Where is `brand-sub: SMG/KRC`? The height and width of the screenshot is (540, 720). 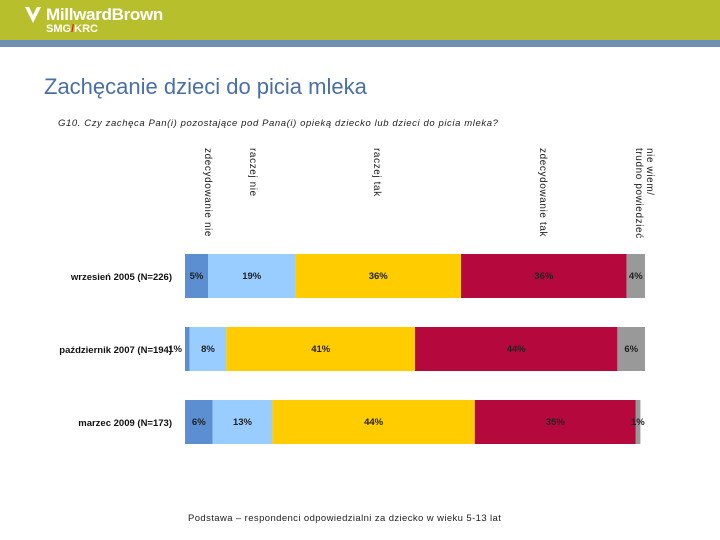
brand-sub: SMG/KRC is located at coordinates (72, 29).